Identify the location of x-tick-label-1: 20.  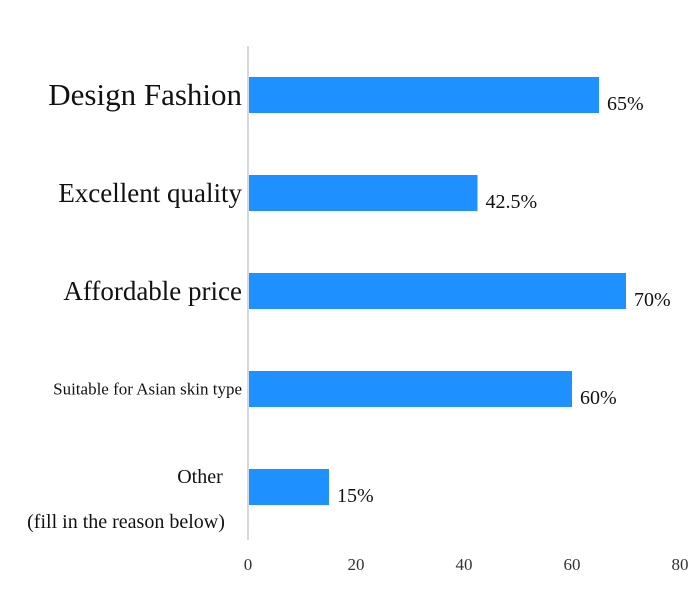
(356, 564).